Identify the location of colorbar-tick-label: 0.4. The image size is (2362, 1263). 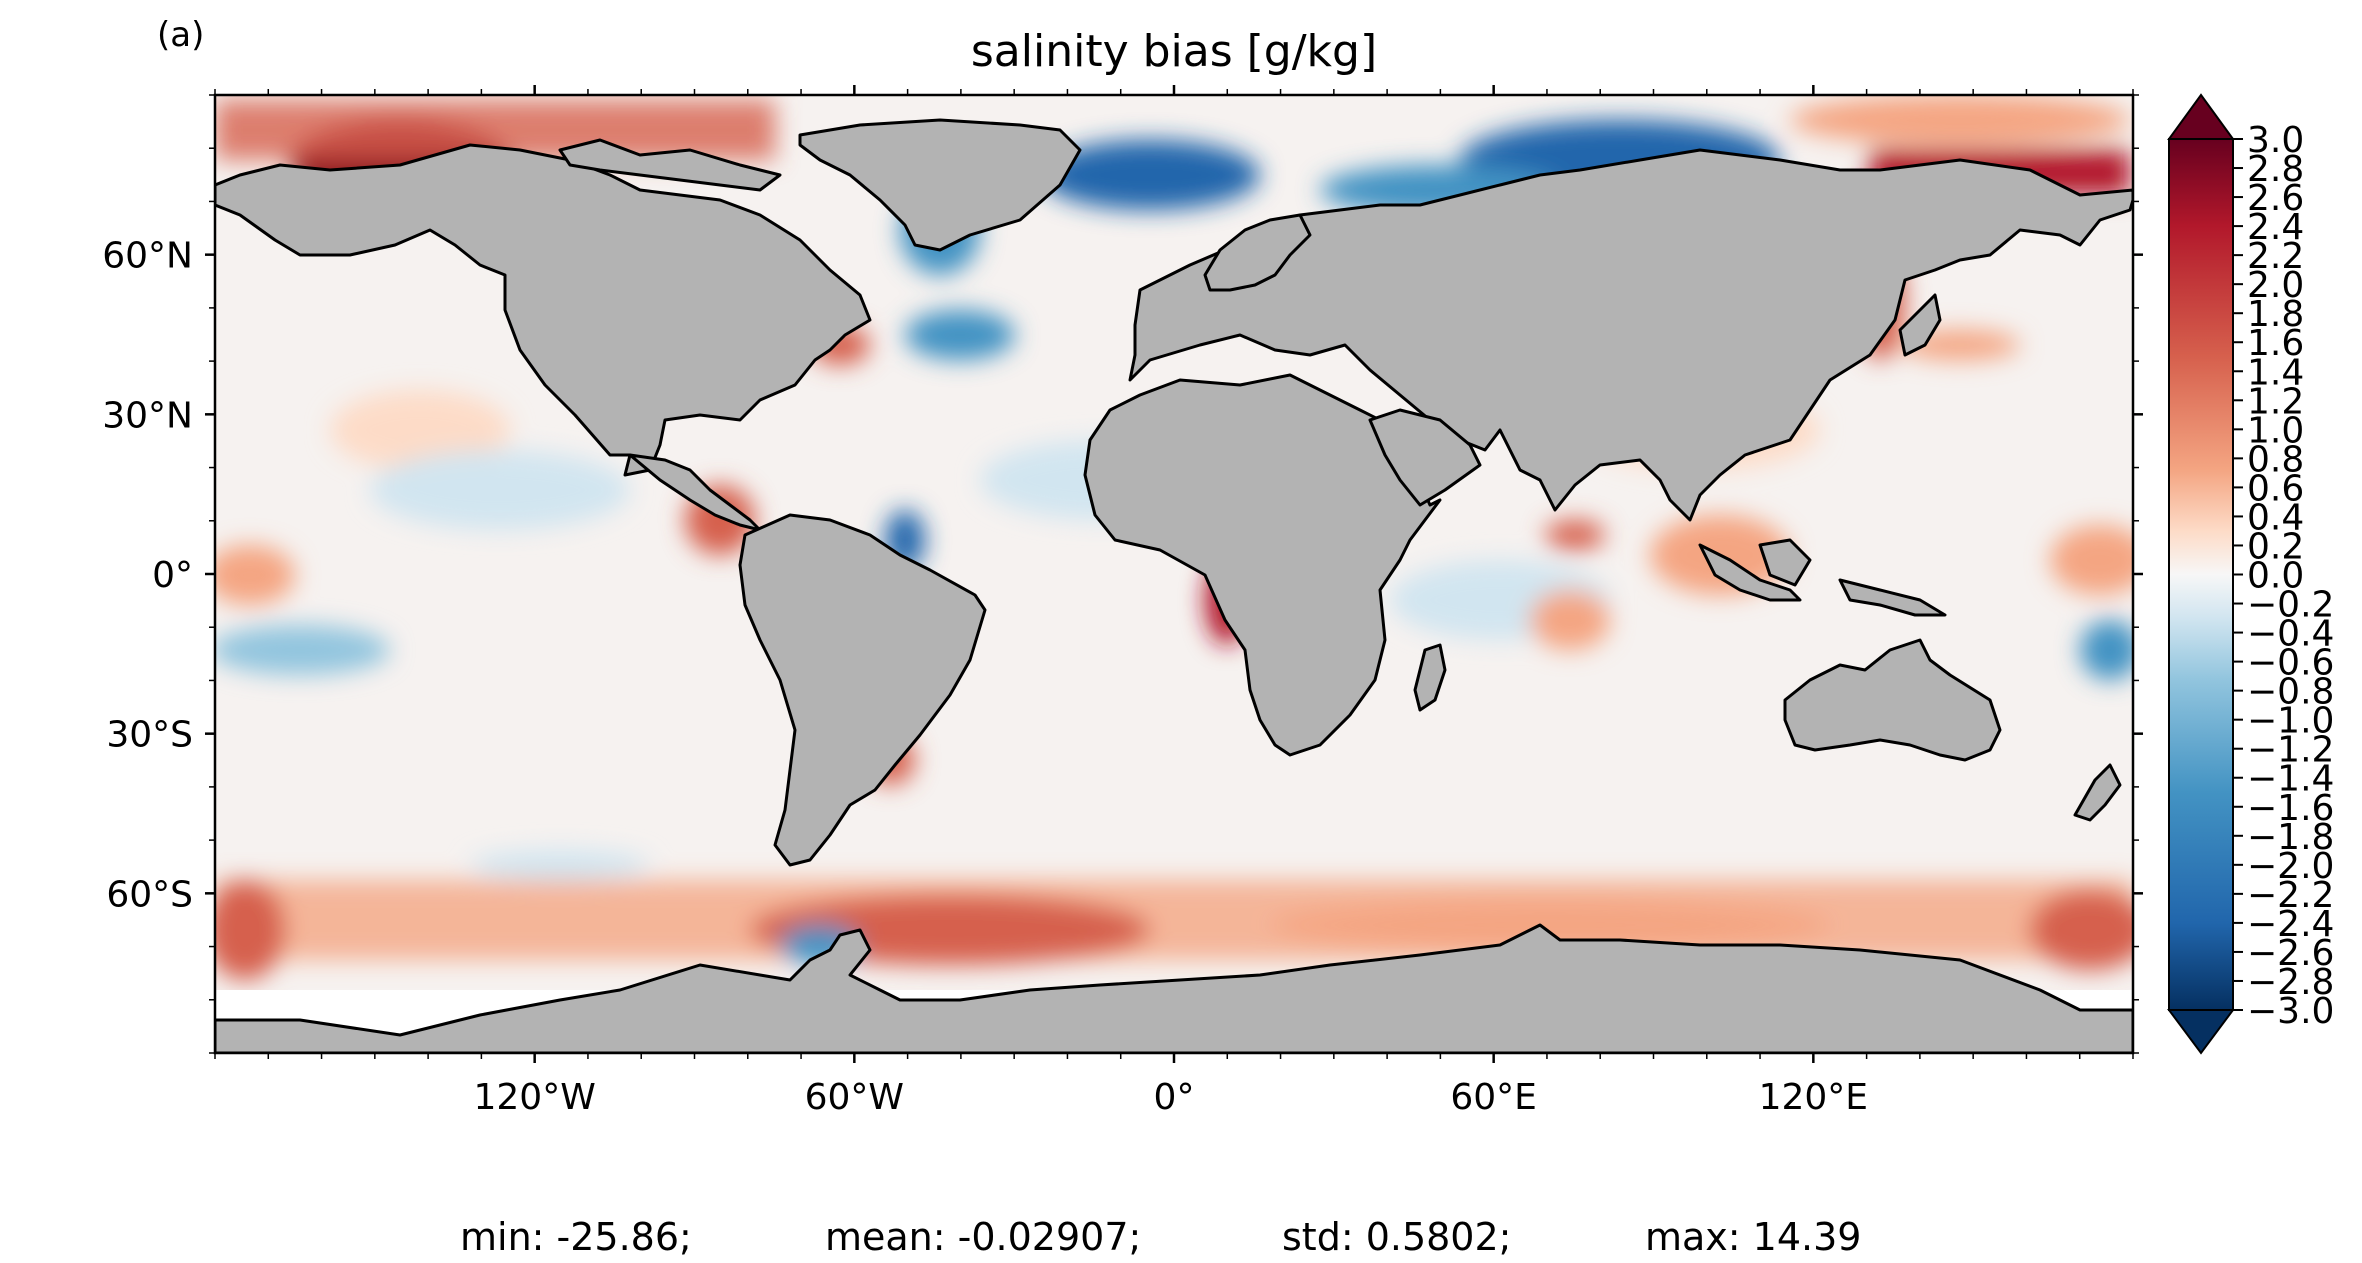
(2275, 517).